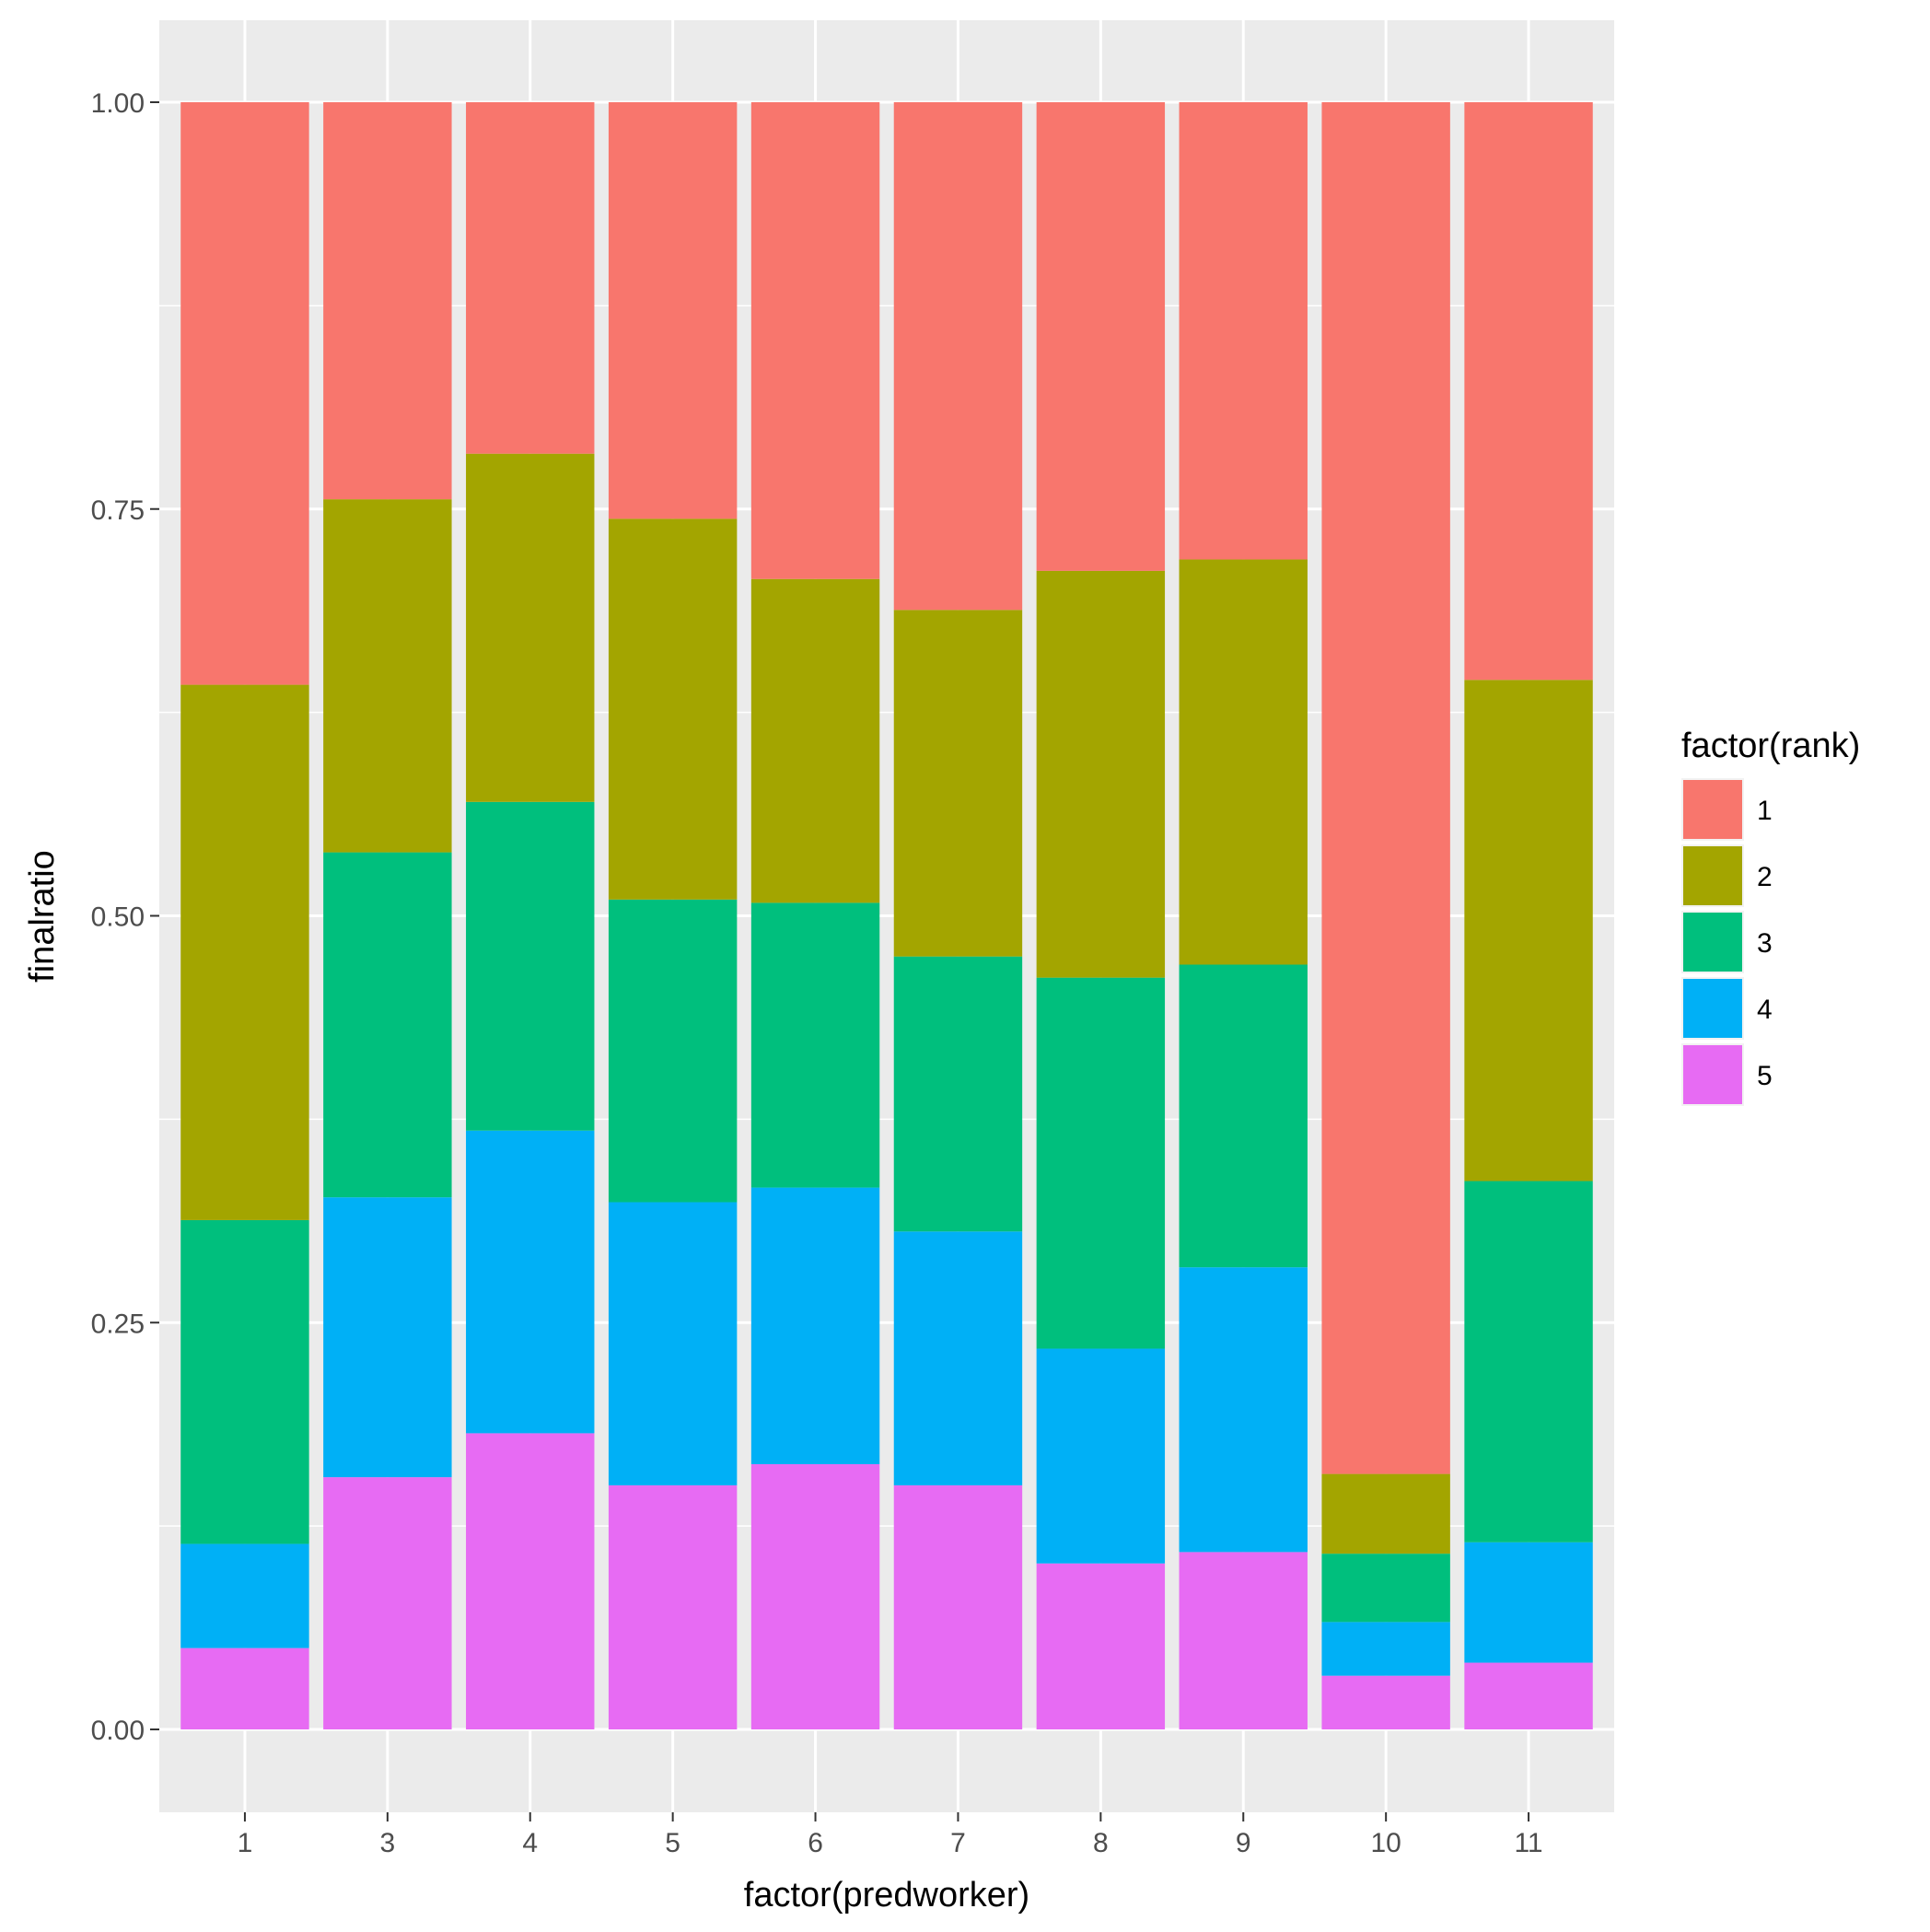 Image resolution: width=1930 pixels, height=1932 pixels. I want to click on y-tick-label: 0.75, so click(118, 510).